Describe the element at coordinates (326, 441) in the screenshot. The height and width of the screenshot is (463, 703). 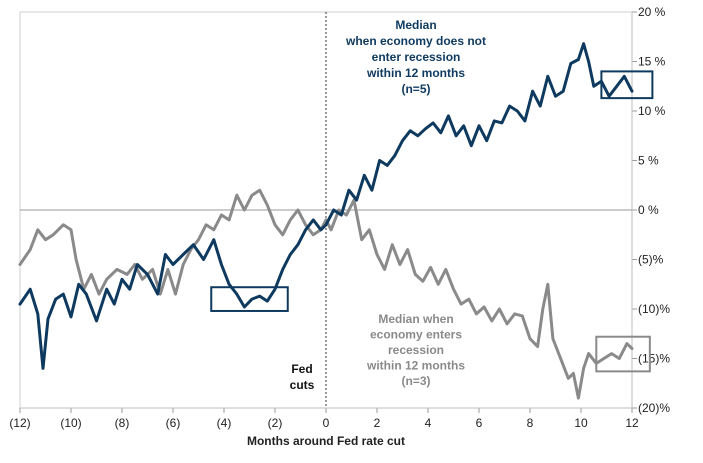
I see `x-axis-label: Months around Fed rate cut` at that location.